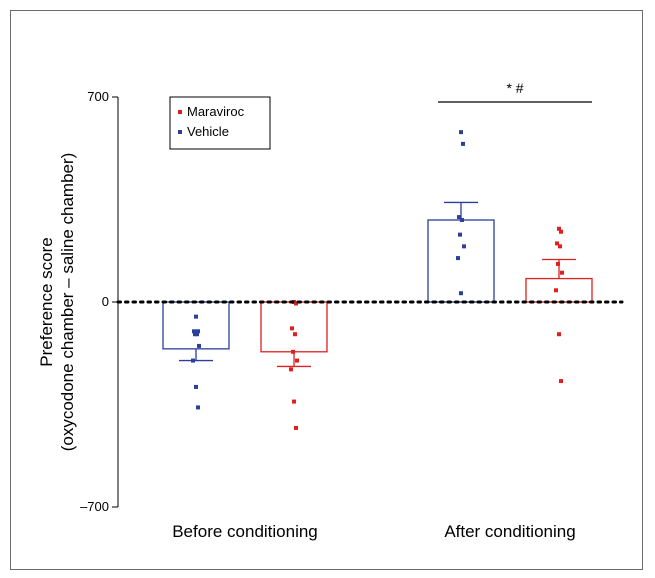  I want to click on legend-label: Maraviroc, so click(216, 111).